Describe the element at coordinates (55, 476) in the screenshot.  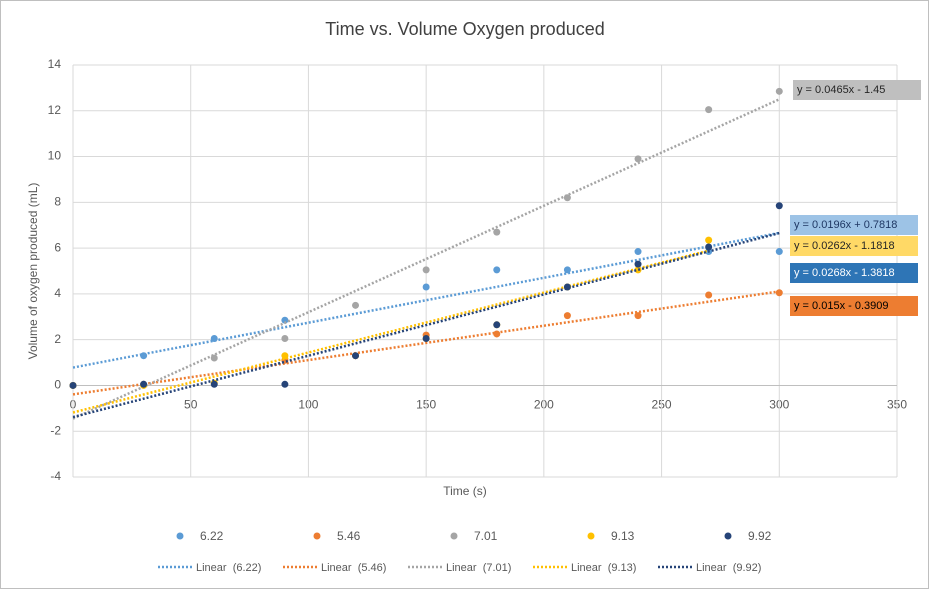
I see `y-tick-label: -4` at that location.